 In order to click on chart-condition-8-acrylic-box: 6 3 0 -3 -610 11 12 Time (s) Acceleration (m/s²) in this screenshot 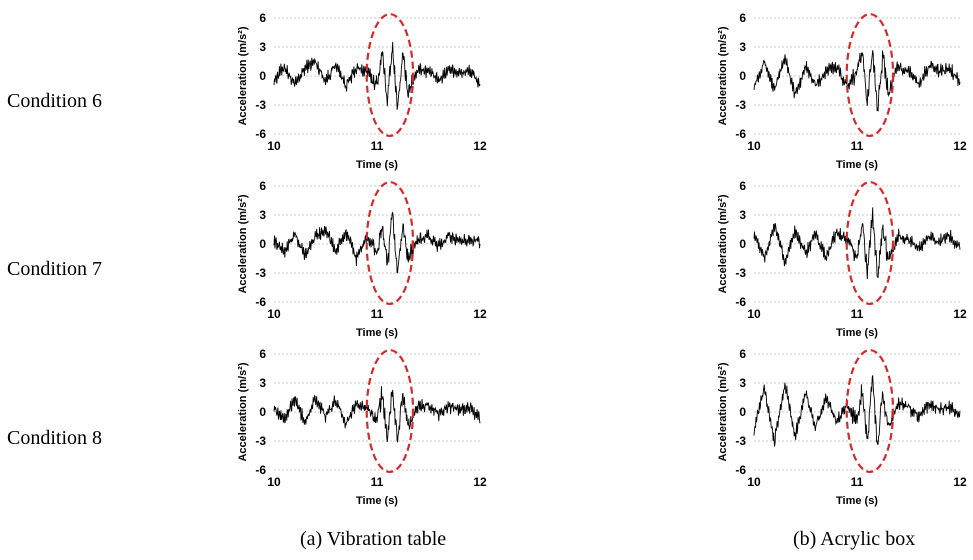, I will do `click(842, 427)`.